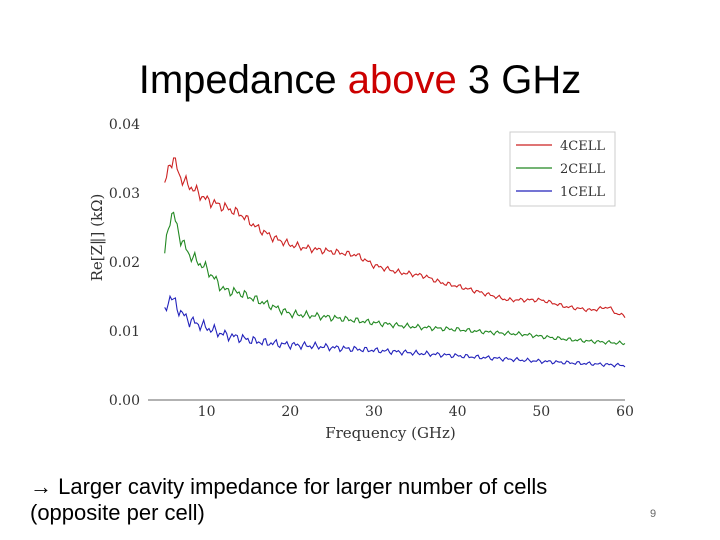 This screenshot has width=720, height=540. What do you see at coordinates (582, 192) in the screenshot?
I see `legend-label-1cell: 1CELL` at bounding box center [582, 192].